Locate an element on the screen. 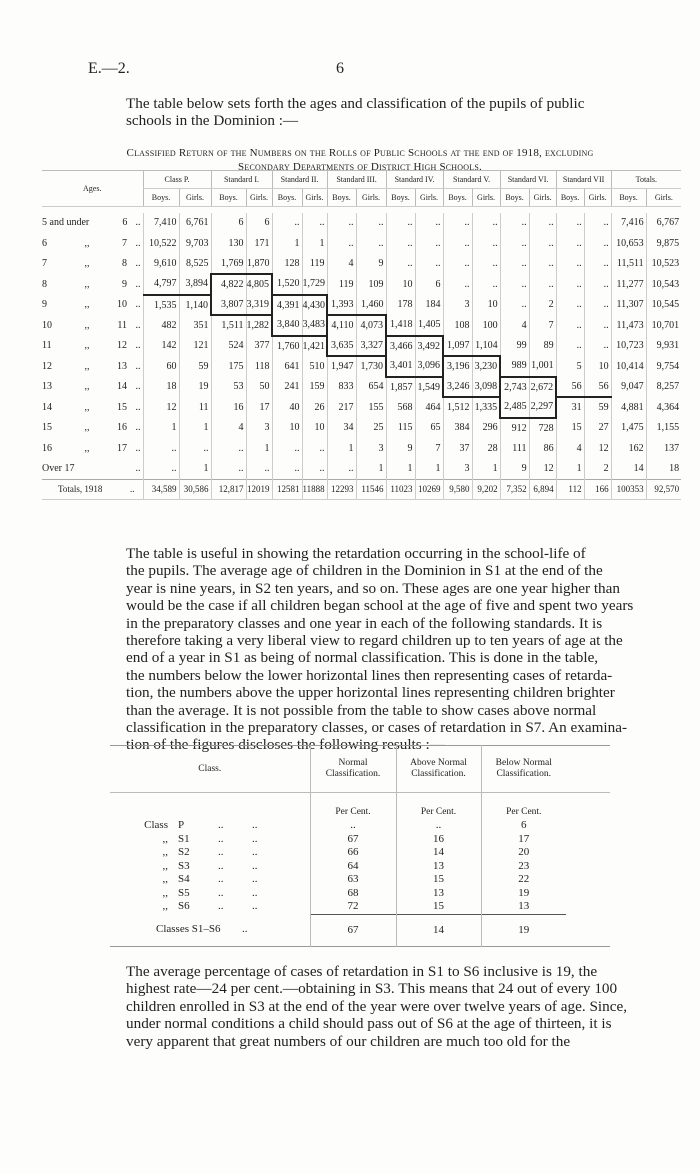 The width and height of the screenshot is (700, 1173). page-number: 6 is located at coordinates (340, 68).